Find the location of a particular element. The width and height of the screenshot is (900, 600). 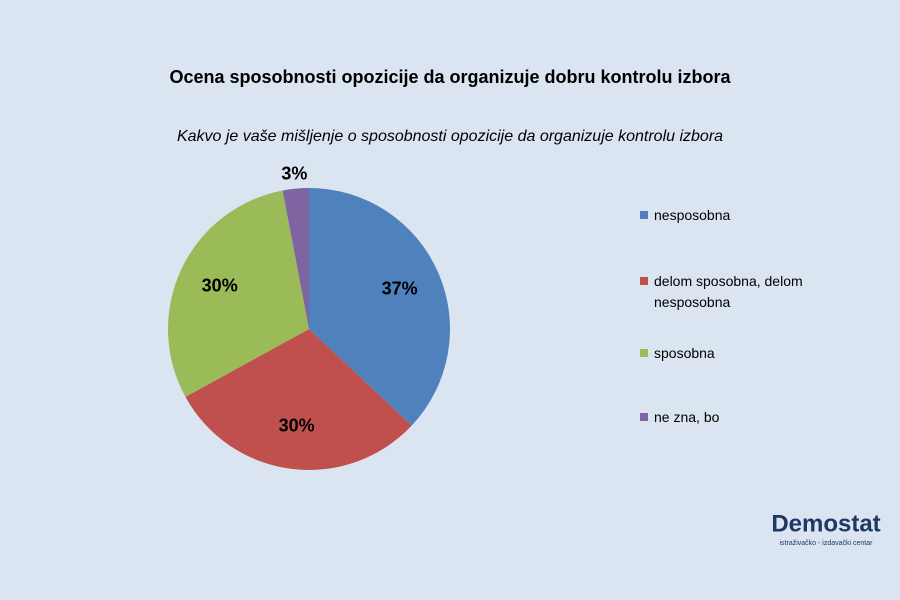

legend-label: nesposobna is located at coordinates (692, 215).